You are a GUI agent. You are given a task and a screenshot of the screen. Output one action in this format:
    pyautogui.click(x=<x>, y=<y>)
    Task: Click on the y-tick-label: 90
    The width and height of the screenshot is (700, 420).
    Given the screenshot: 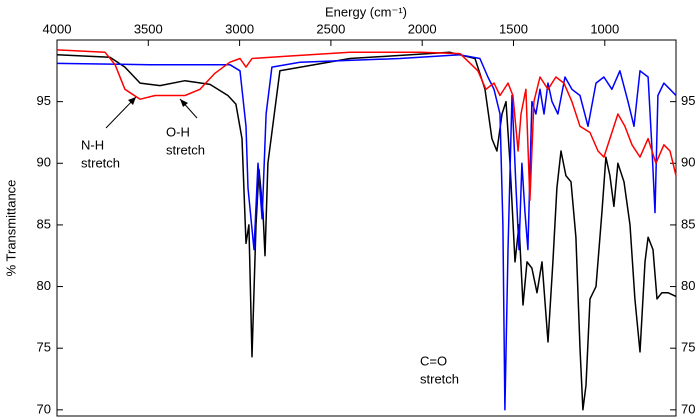 What is the action you would take?
    pyautogui.click(x=44, y=162)
    